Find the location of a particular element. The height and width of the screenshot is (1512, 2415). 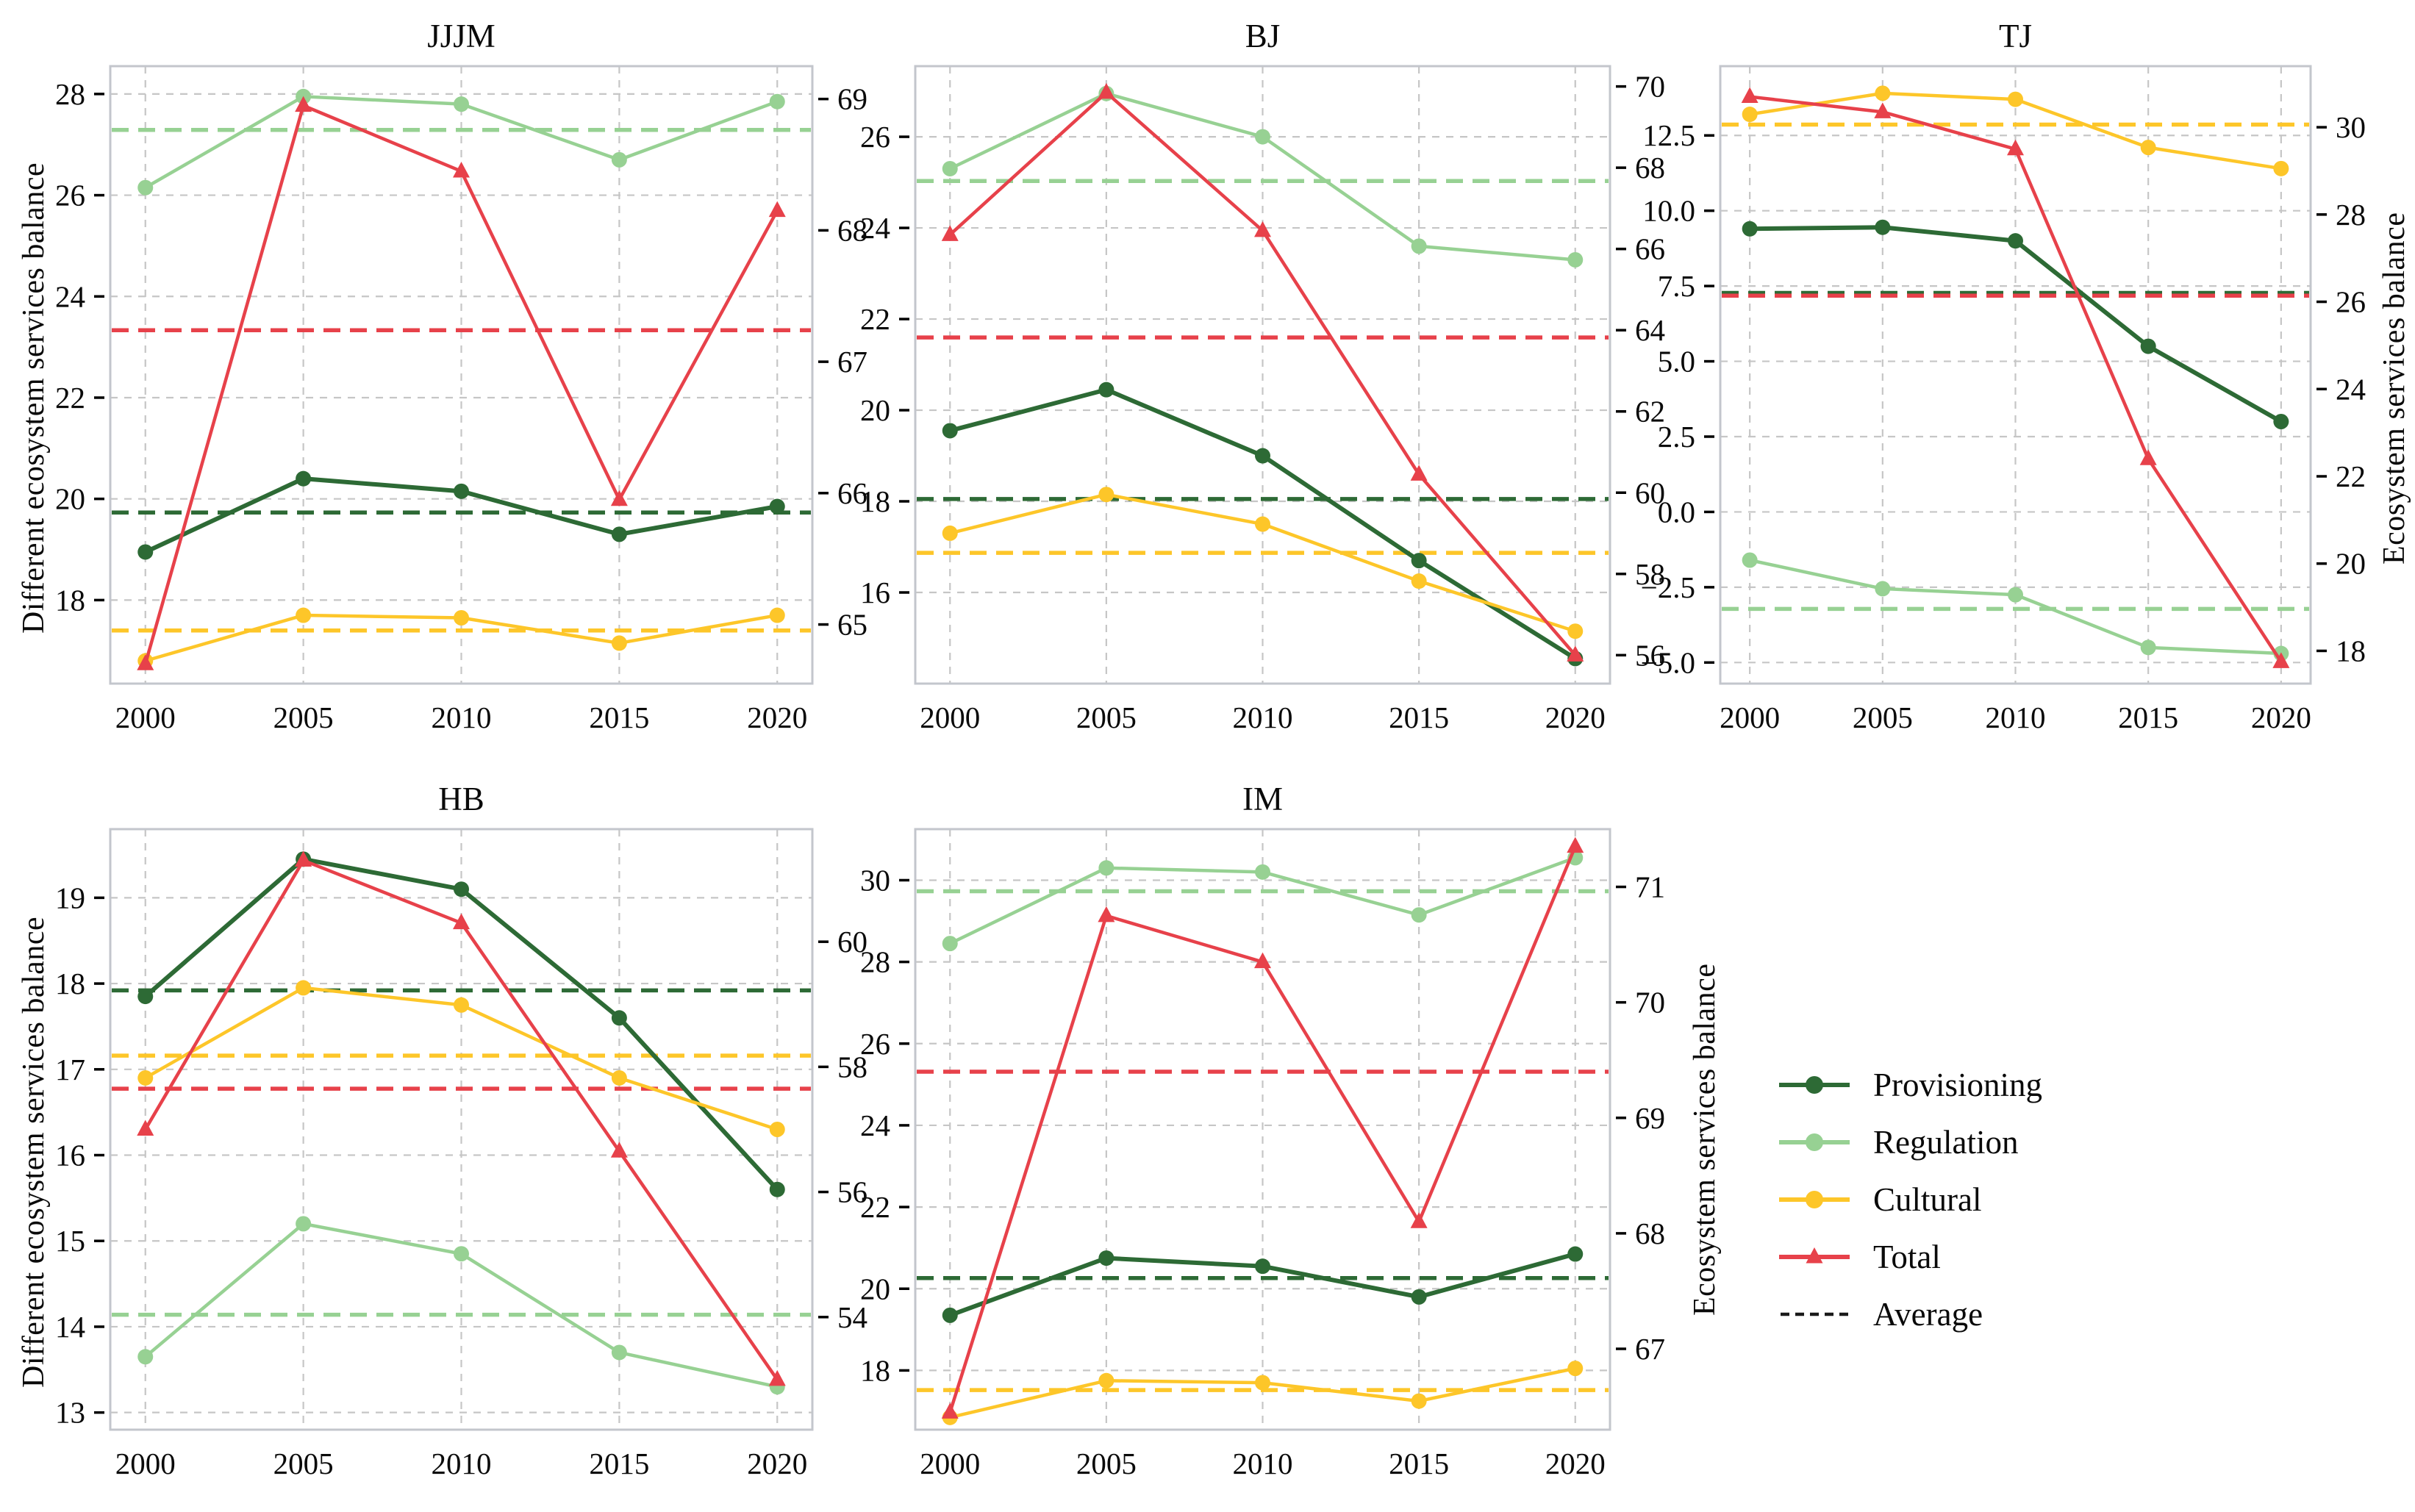

left-tick-label: 17 is located at coordinates (70, 1069).